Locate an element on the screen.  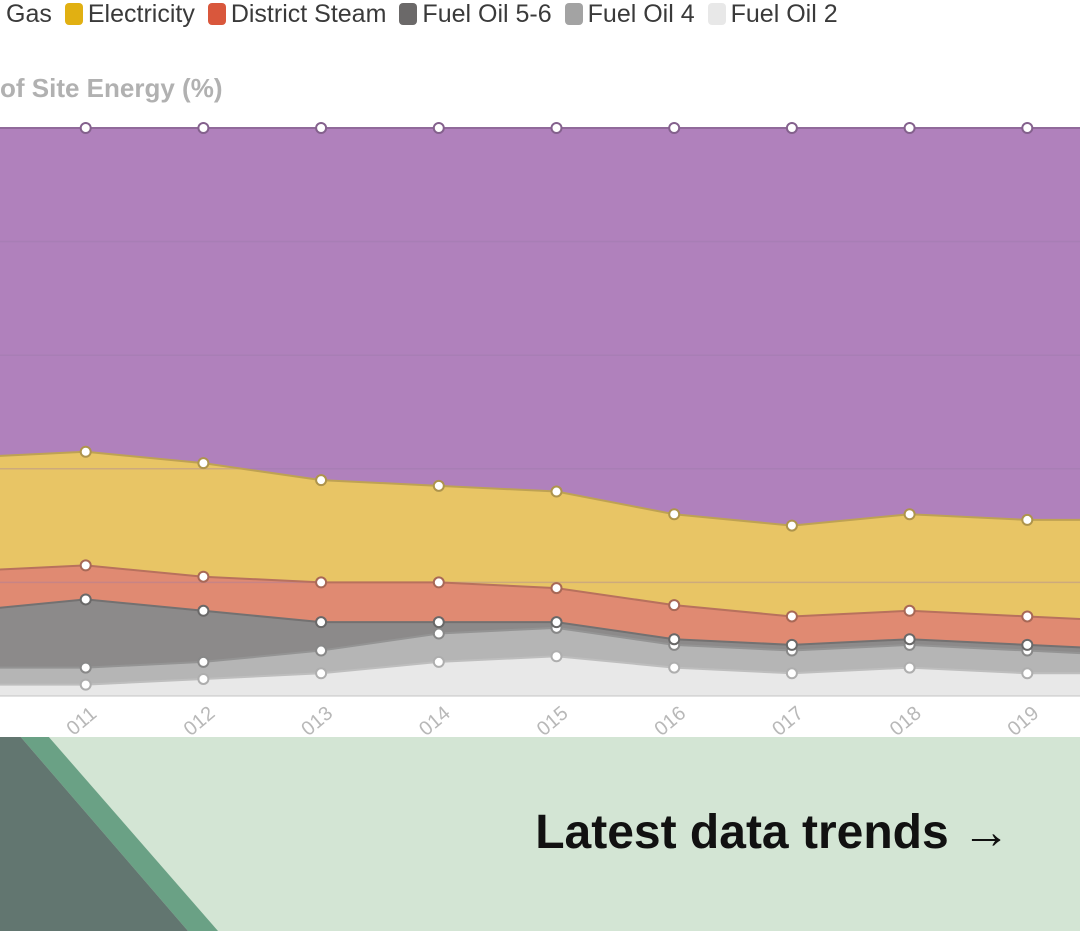
x-tick-label: 017 is located at coordinates (788, 719).